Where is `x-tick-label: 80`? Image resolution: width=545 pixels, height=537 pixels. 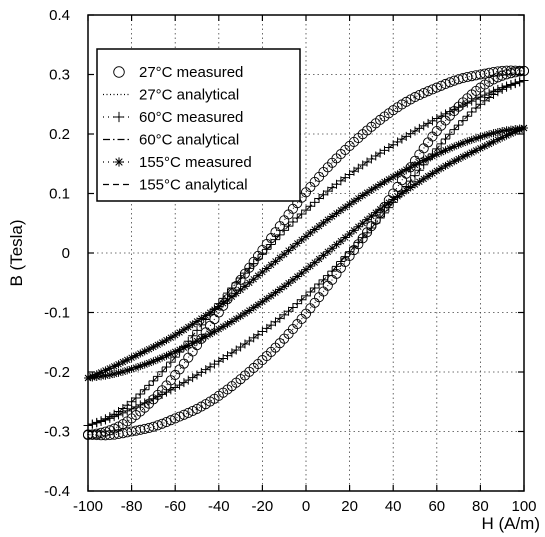
x-tick-label: 80 is located at coordinates (480, 506).